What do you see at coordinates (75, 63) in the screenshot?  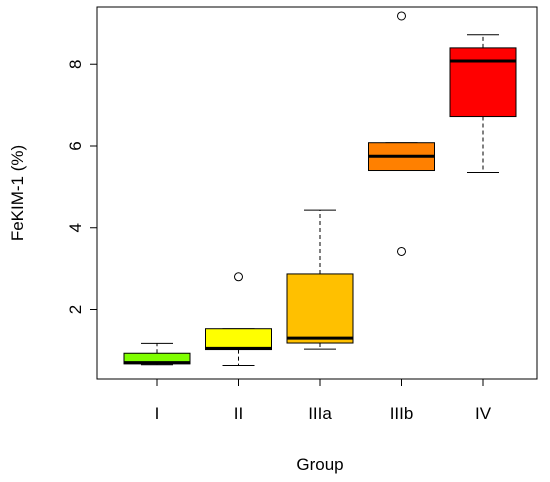 I see `y-tick-label: 8` at bounding box center [75, 63].